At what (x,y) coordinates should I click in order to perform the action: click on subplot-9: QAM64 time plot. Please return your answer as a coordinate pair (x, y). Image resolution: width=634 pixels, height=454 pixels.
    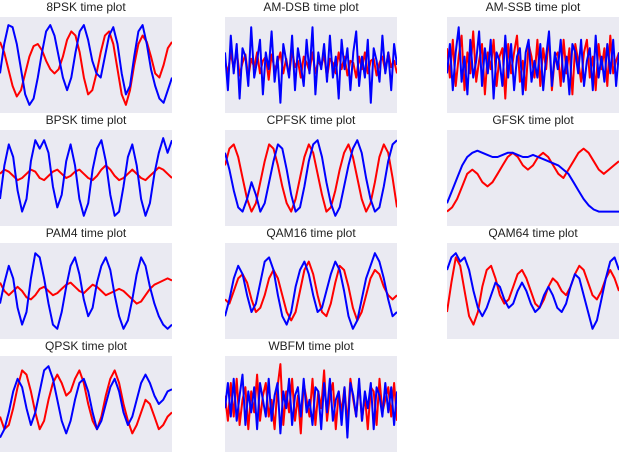
    Looking at the image, I should click on (533, 282).